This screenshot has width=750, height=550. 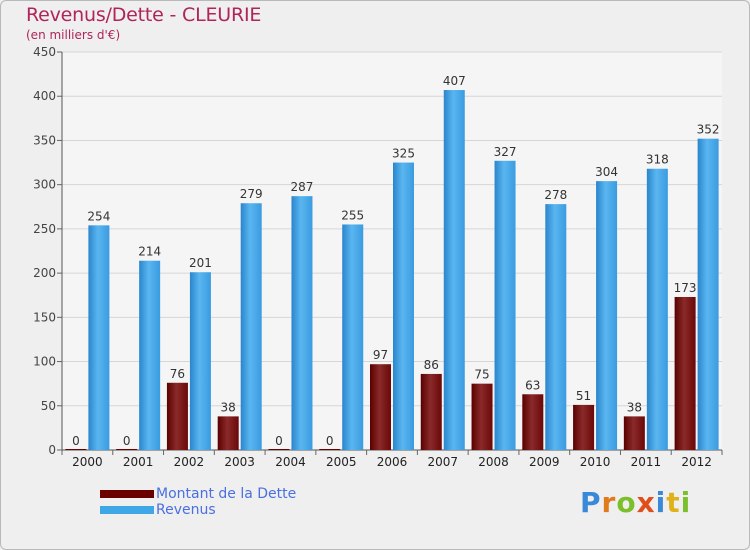 I want to click on y-tick-label: 150, so click(x=44, y=317).